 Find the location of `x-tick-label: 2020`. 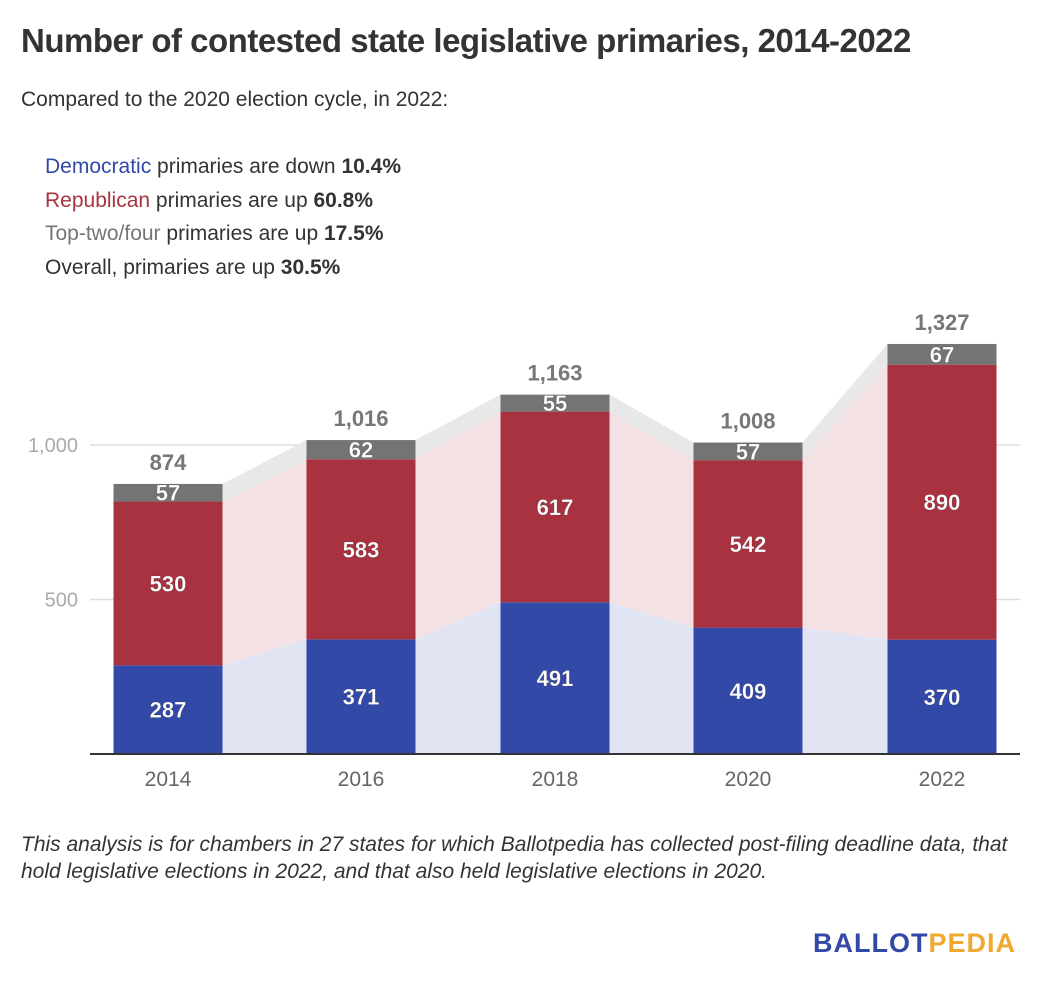

x-tick-label: 2020 is located at coordinates (748, 779).